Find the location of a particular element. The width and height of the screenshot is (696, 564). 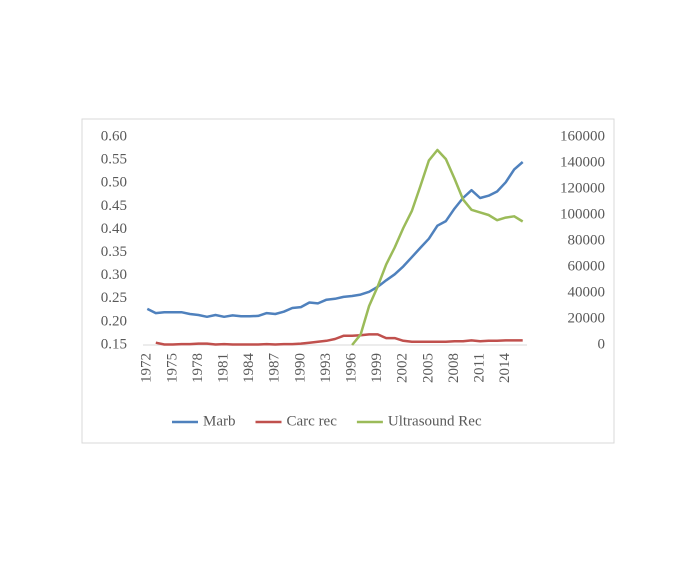

x-tick-label: 2014 is located at coordinates (505, 367).